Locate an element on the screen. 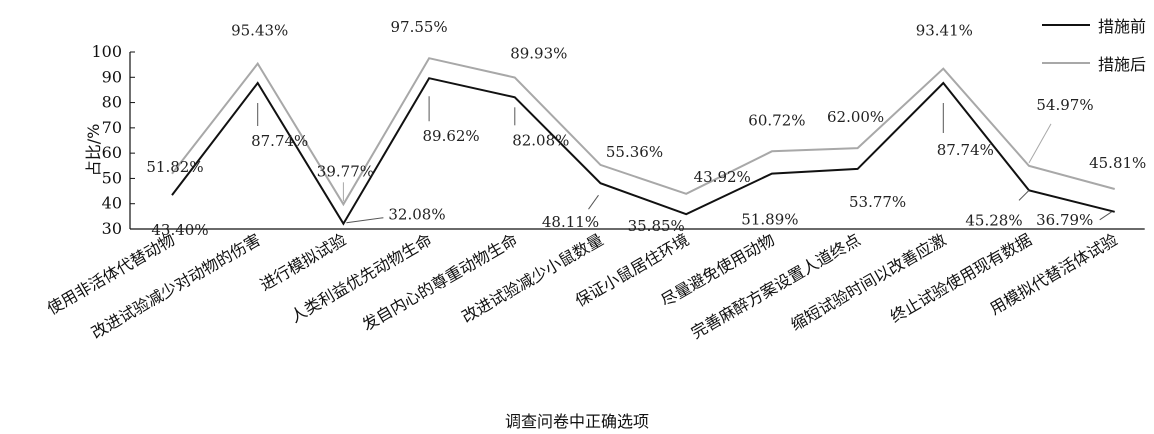  legend-item-after: 措施后 is located at coordinates (1097, 63).